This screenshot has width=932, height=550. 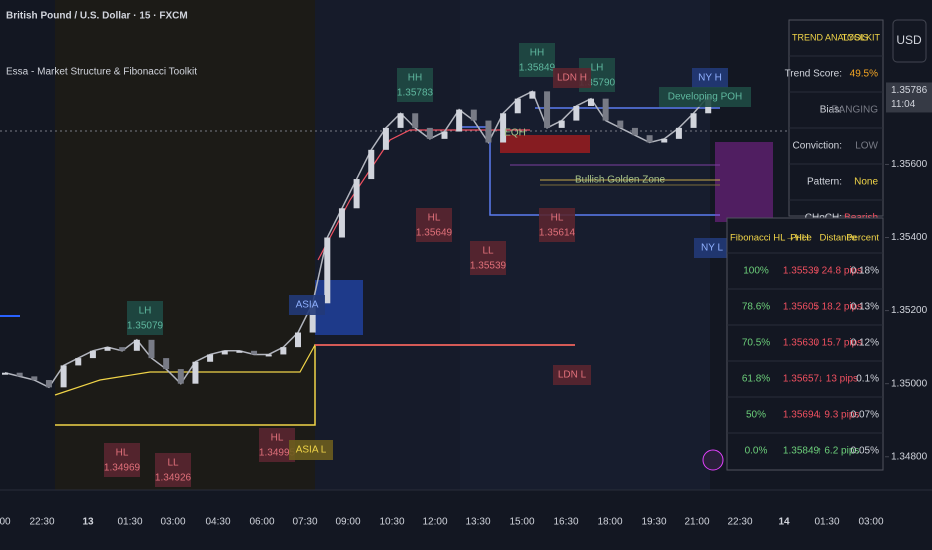 I want to click on y-tick-label: 1.35600, so click(x=909, y=164).